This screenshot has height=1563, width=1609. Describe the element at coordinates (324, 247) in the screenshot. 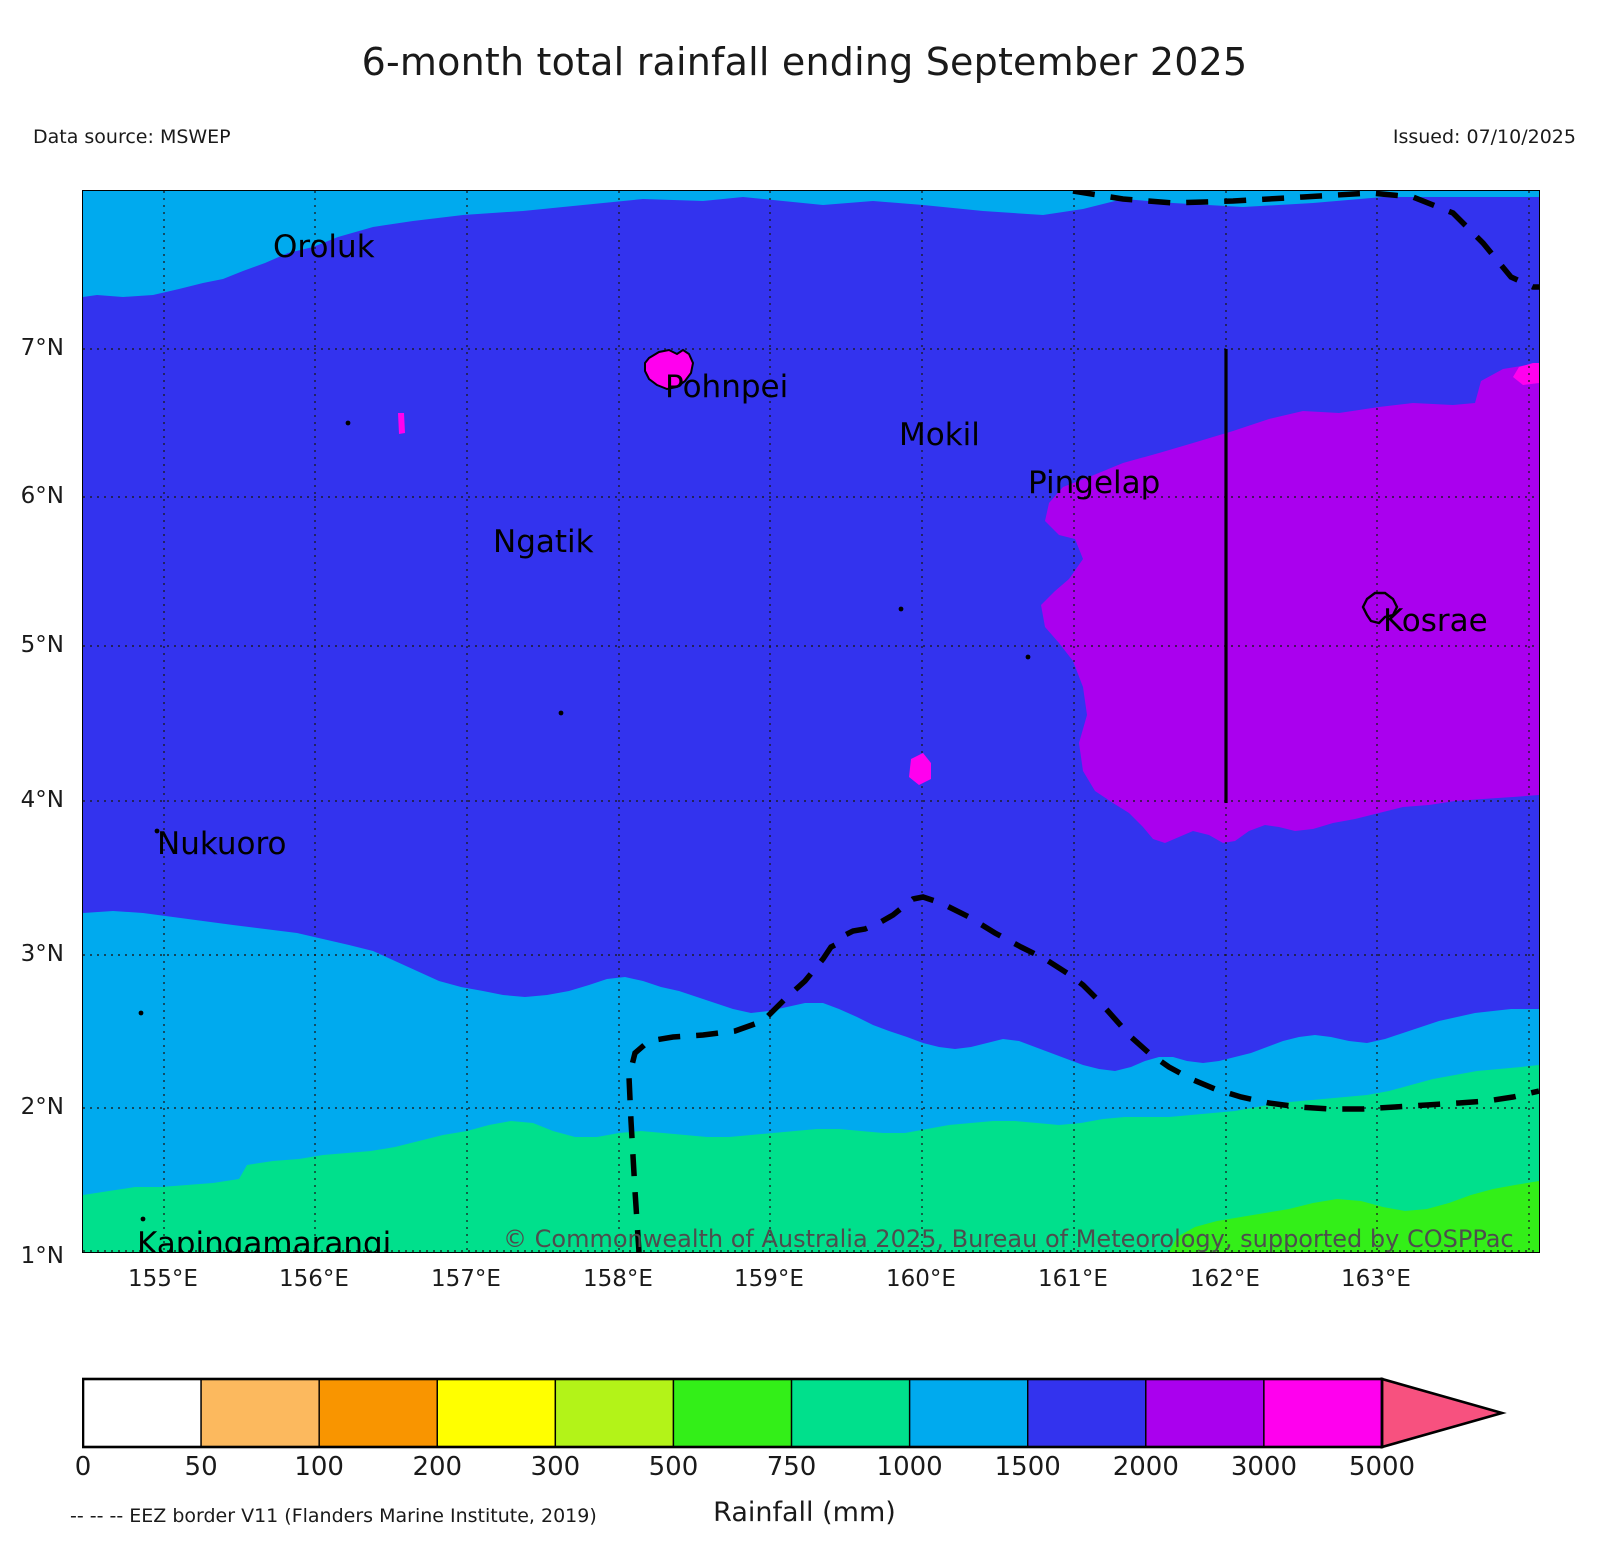

I see `place-label-oroluk: Oroluk` at that location.